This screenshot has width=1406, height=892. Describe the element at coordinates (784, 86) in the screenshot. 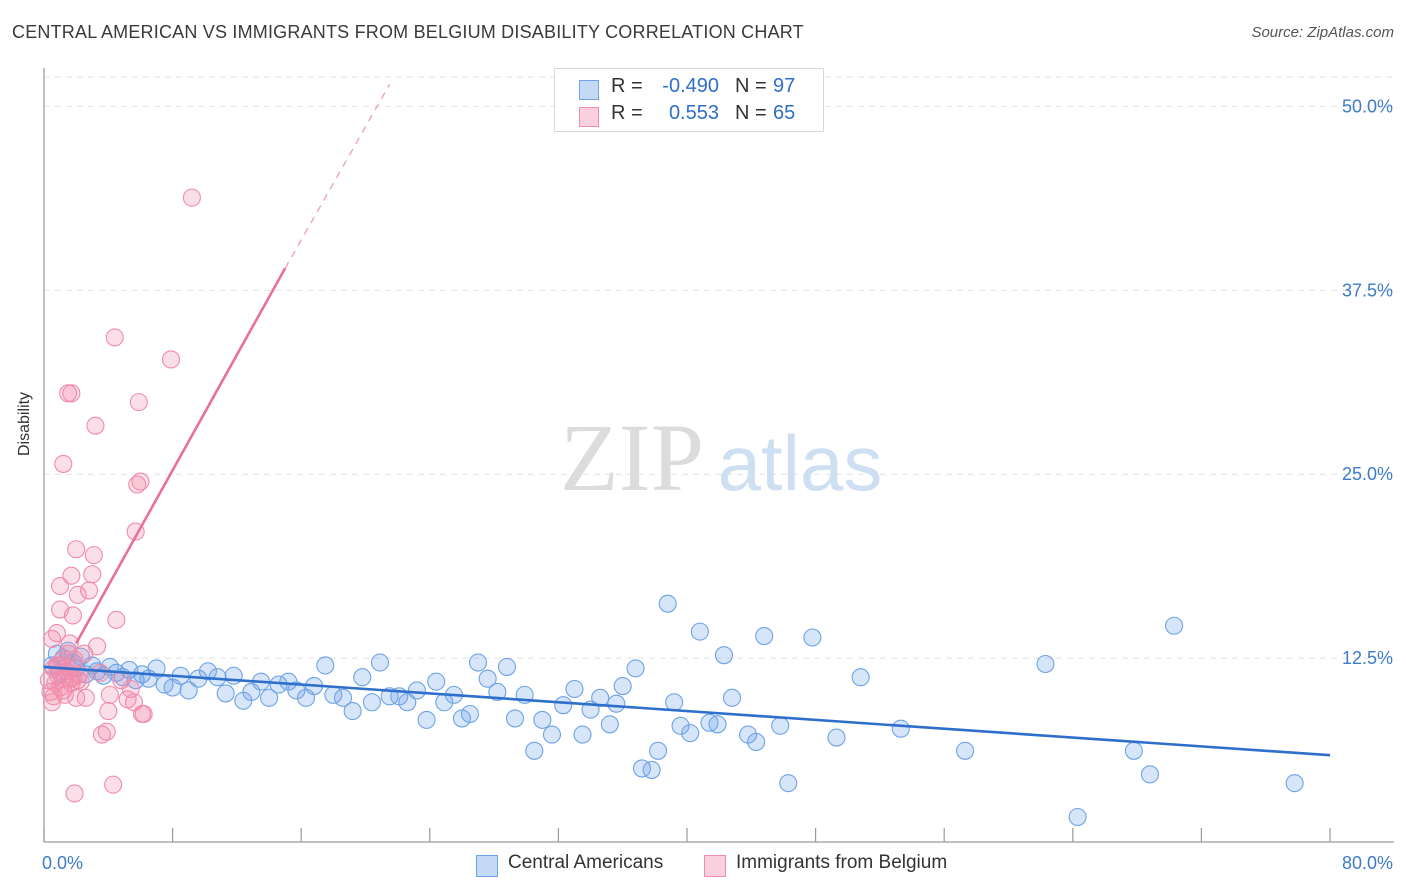

I see `legend-n-value: 97` at that location.